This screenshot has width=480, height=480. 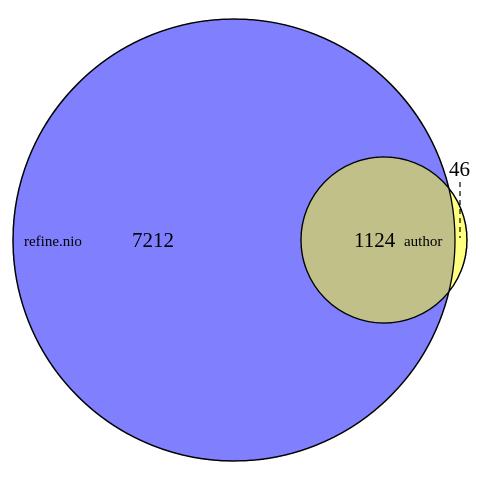 What do you see at coordinates (459, 169) in the screenshot?
I see `count-author-only: 46` at bounding box center [459, 169].